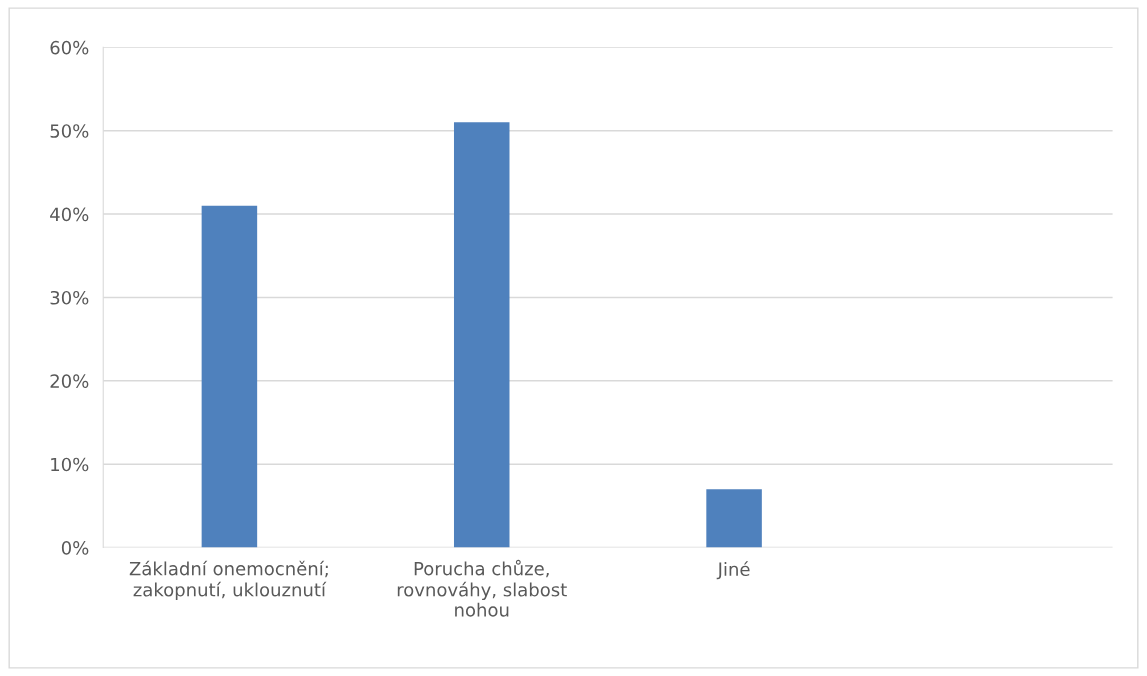  Describe the element at coordinates (69, 214) in the screenshot. I see `y-tick-label: 40%` at that location.